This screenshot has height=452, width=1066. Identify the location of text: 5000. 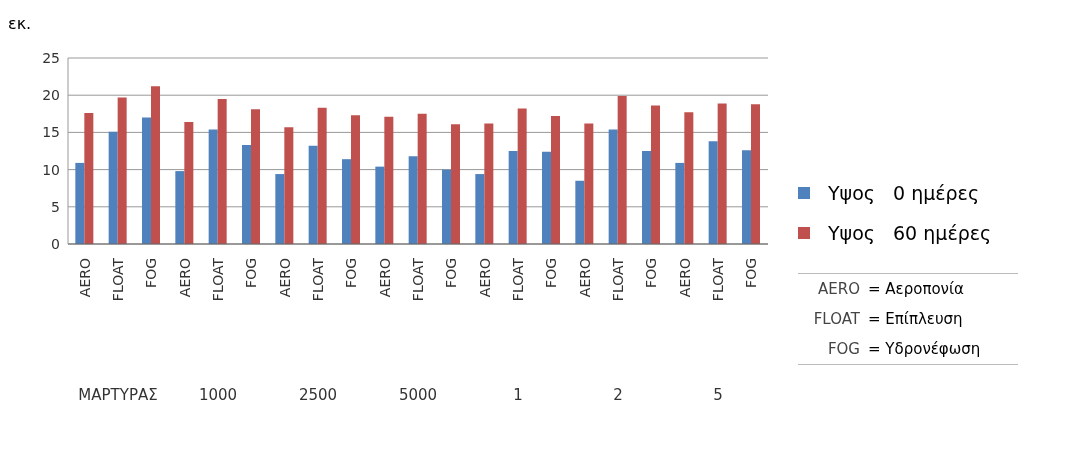
(418, 395).